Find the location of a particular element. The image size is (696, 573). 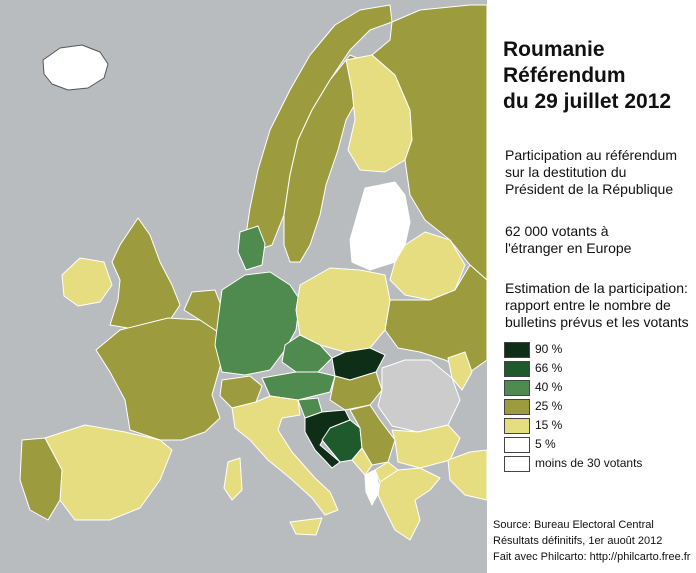

hungary is located at coordinates (356, 391).